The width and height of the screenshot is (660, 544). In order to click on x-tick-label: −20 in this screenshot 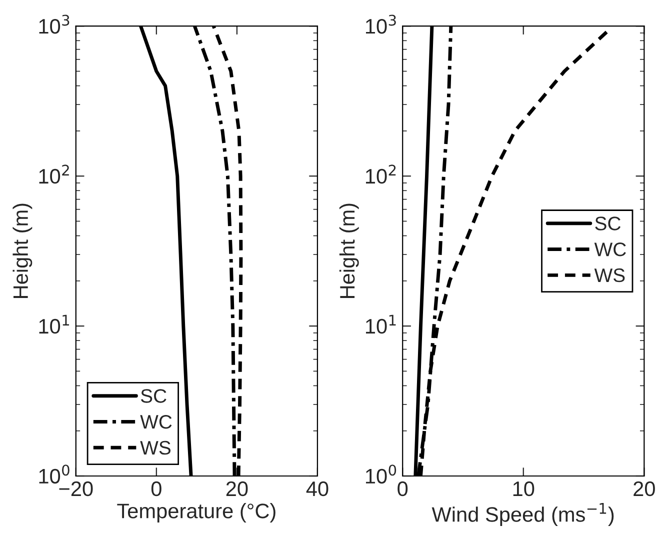, I will do `click(76, 488)`.